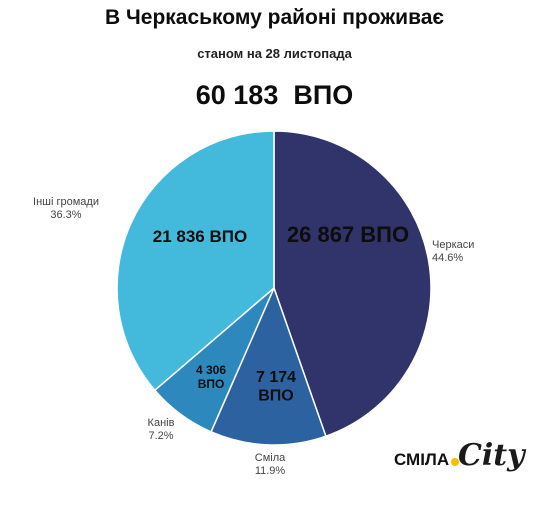  I want to click on slice-value-label-2: 4 306 ВПО, so click(211, 377).